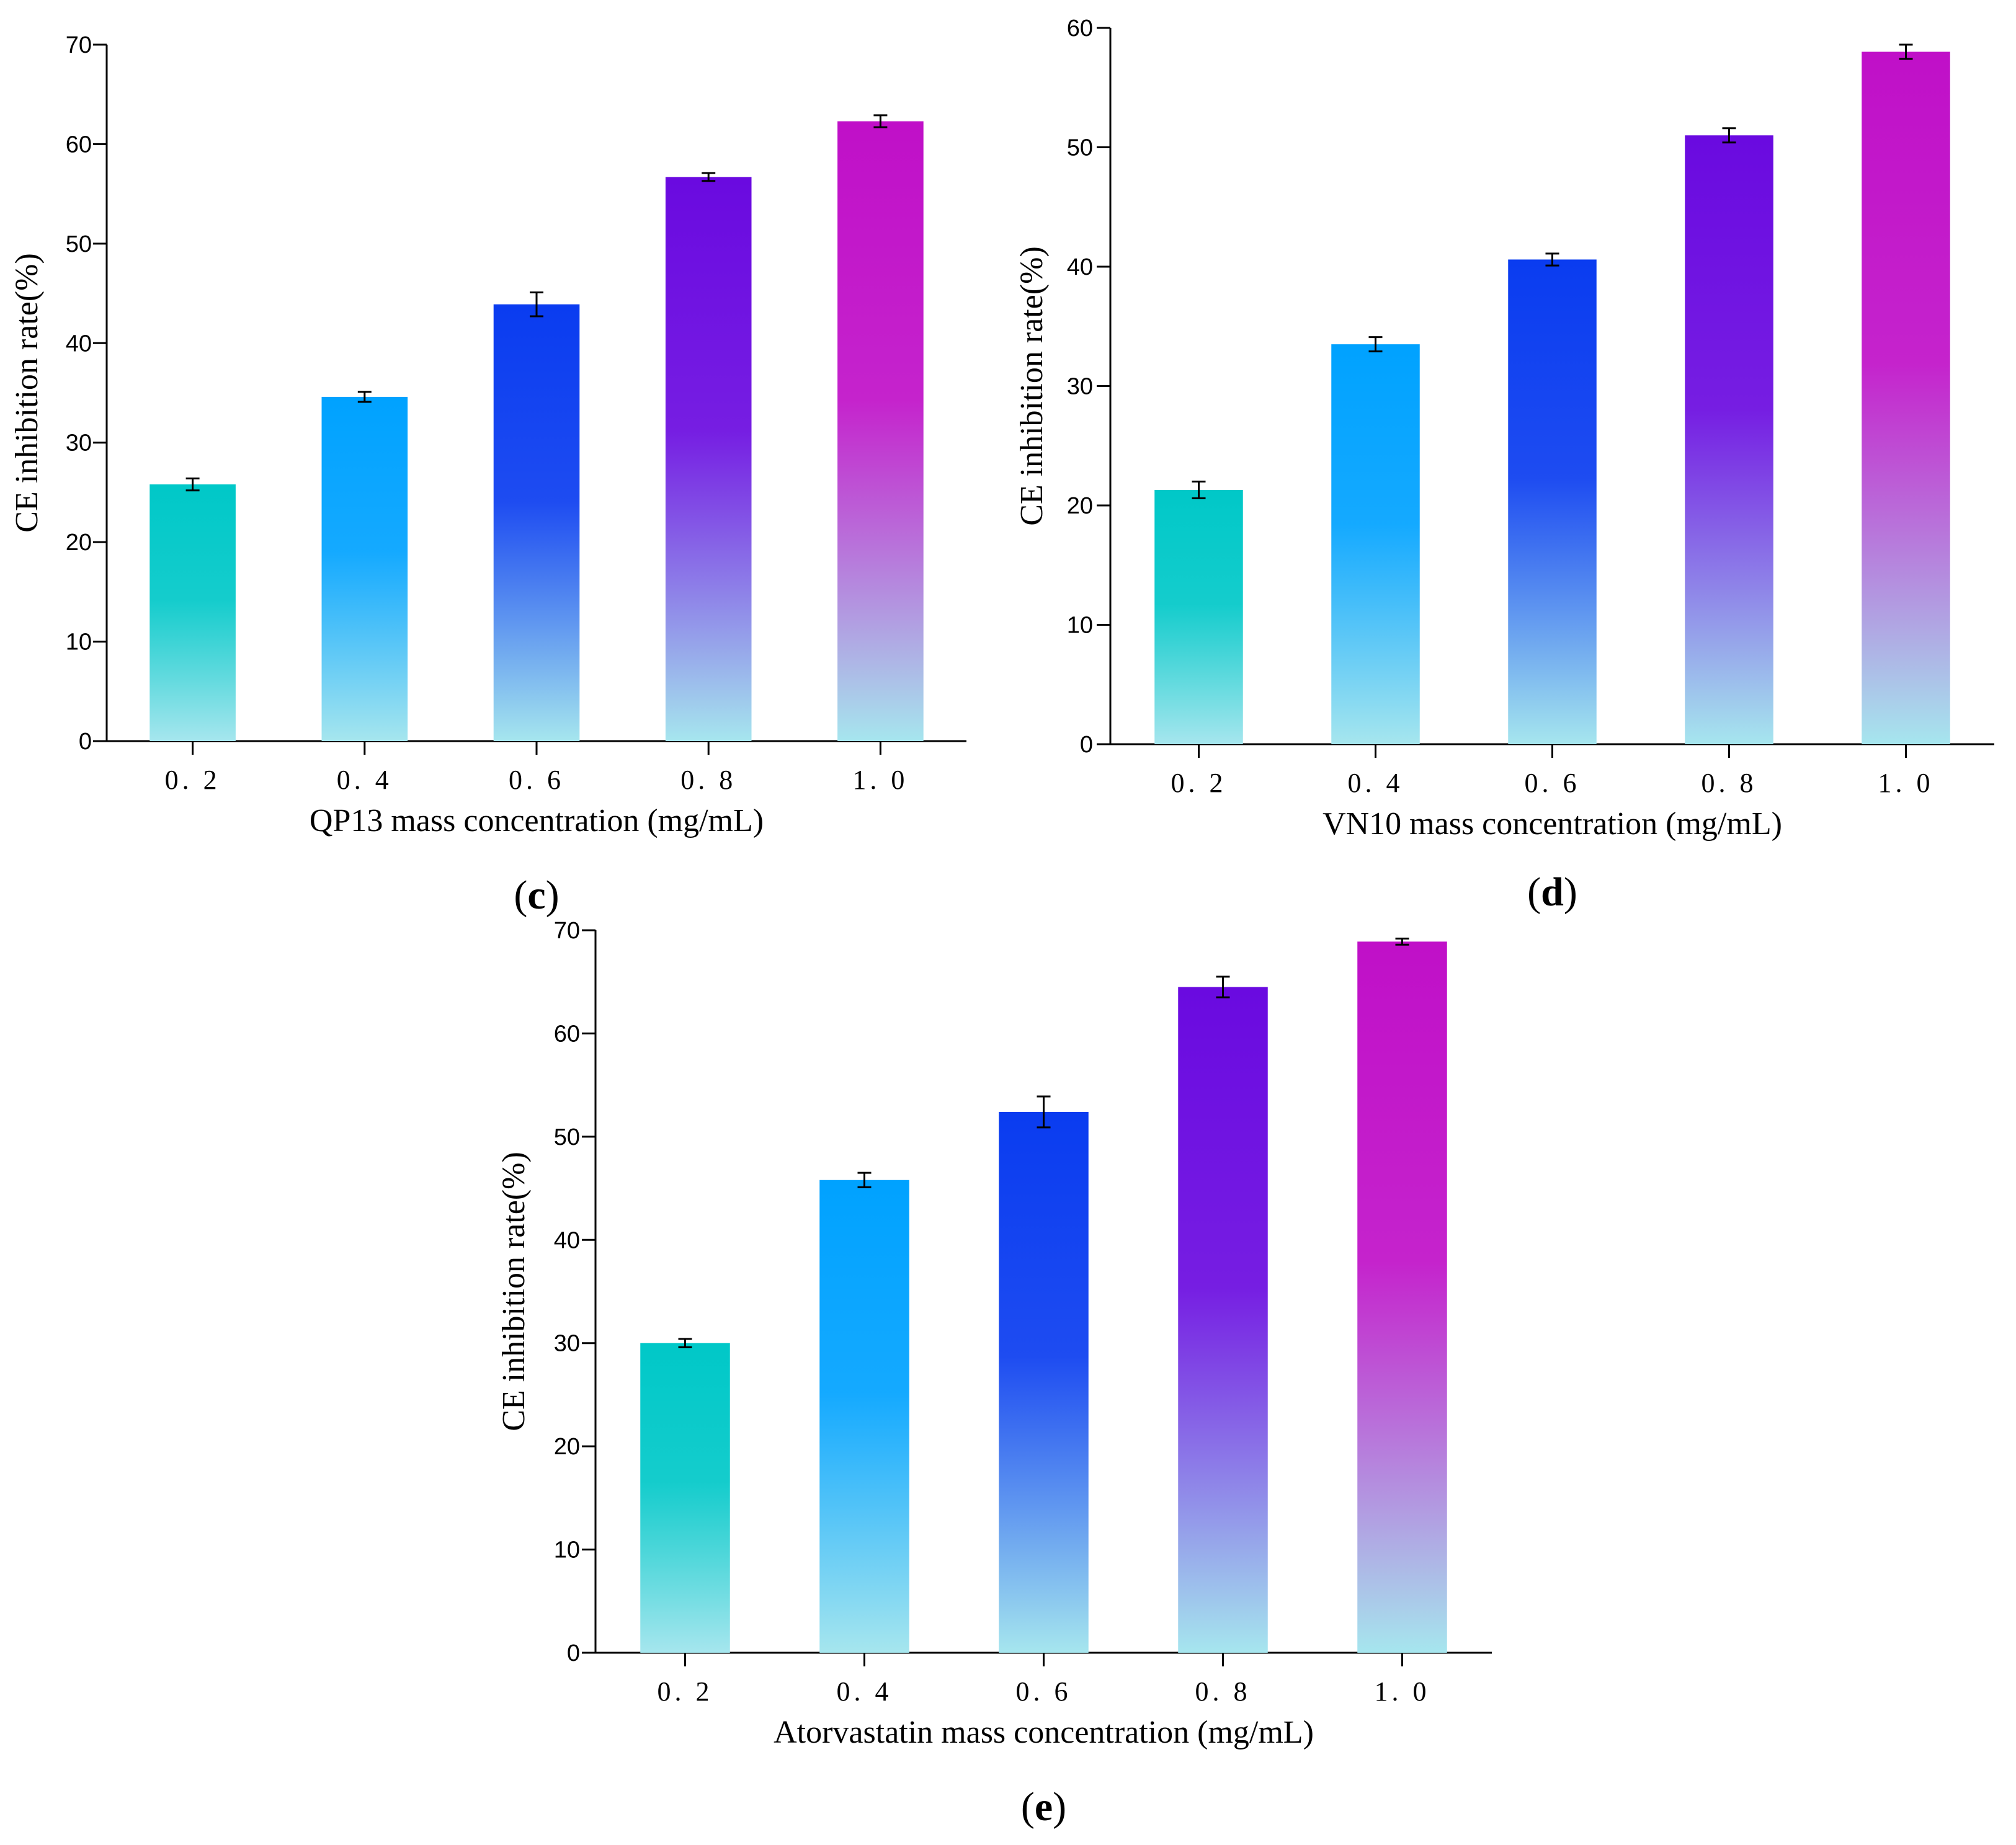 This screenshot has height=1845, width=2016. I want to click on panel-label: (d), so click(1552, 892).